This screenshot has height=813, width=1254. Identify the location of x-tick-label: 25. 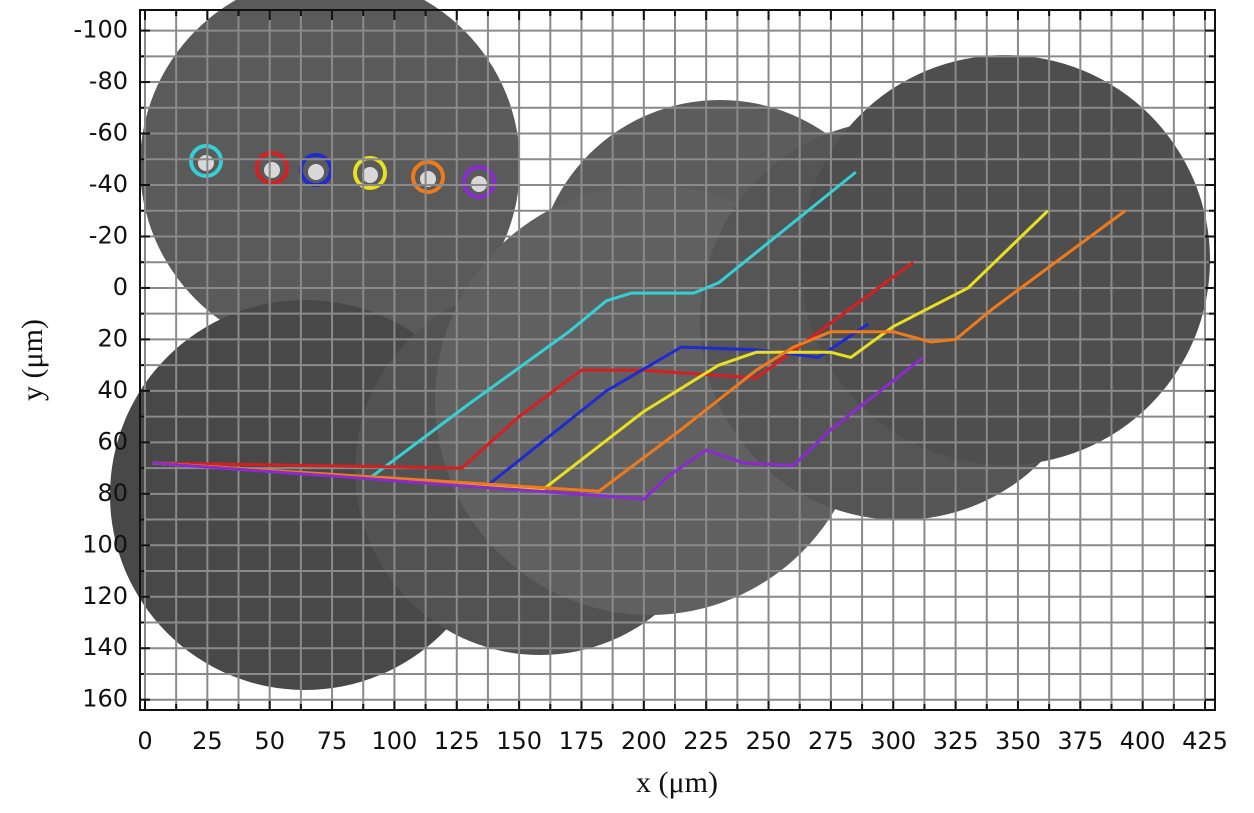
(207, 741).